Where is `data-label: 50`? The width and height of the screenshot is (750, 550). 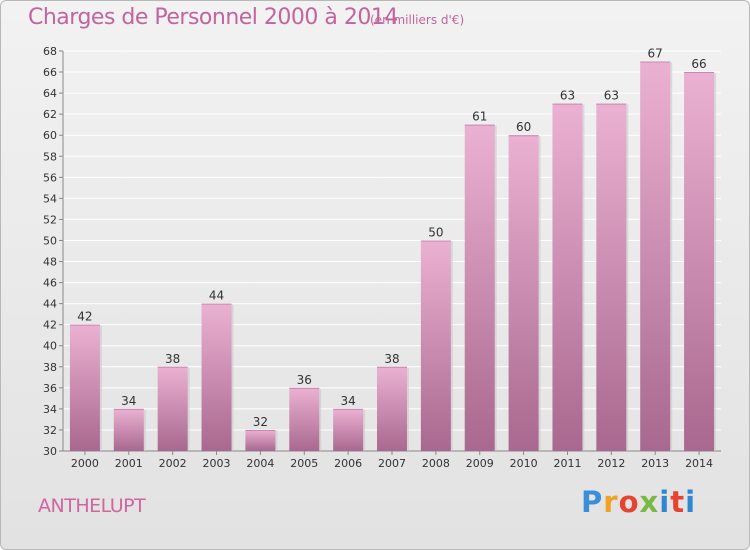
data-label: 50 is located at coordinates (435, 232).